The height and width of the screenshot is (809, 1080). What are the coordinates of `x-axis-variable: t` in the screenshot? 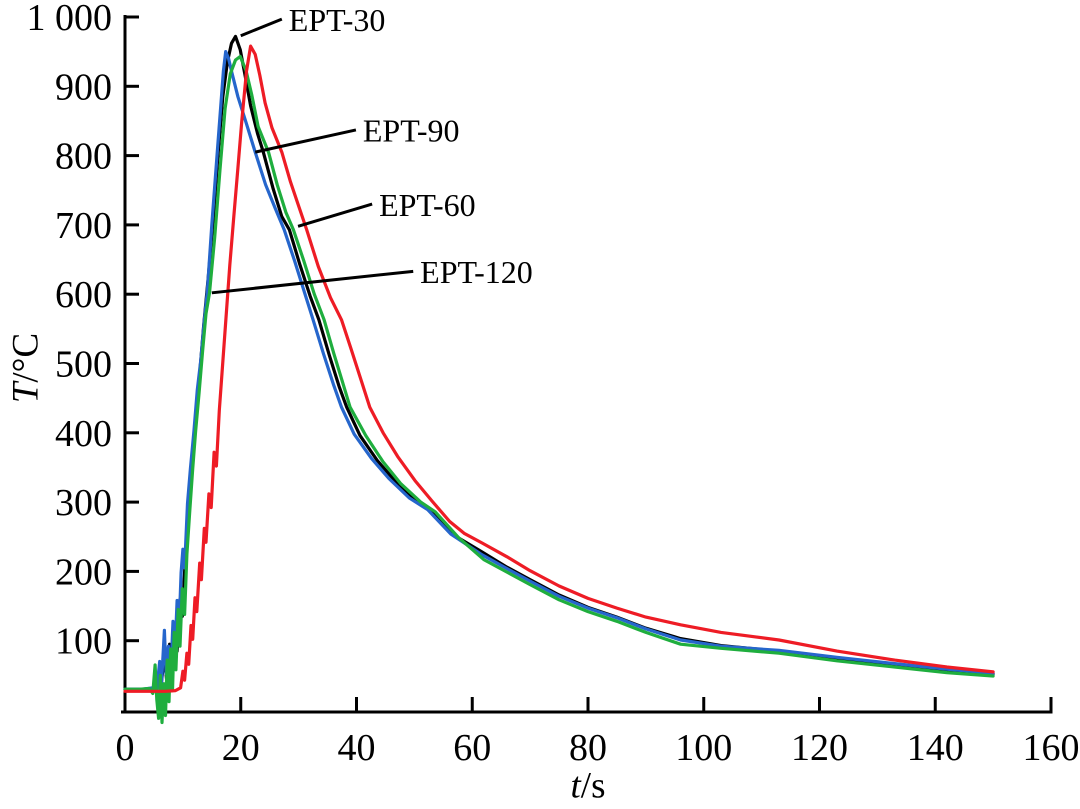 It's located at (575, 786).